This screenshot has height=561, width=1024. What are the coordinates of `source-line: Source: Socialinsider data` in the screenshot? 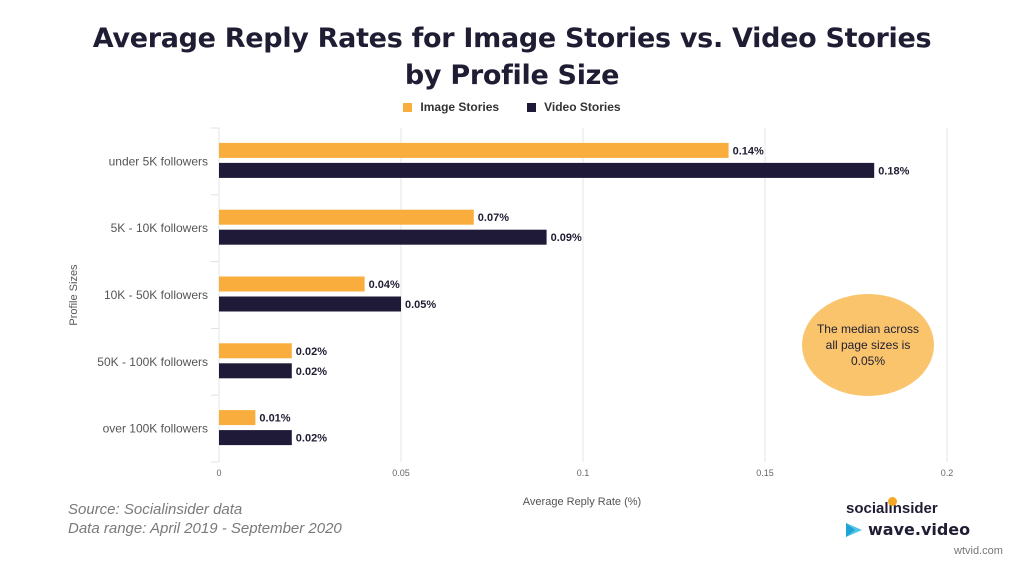 It's located at (155, 509).